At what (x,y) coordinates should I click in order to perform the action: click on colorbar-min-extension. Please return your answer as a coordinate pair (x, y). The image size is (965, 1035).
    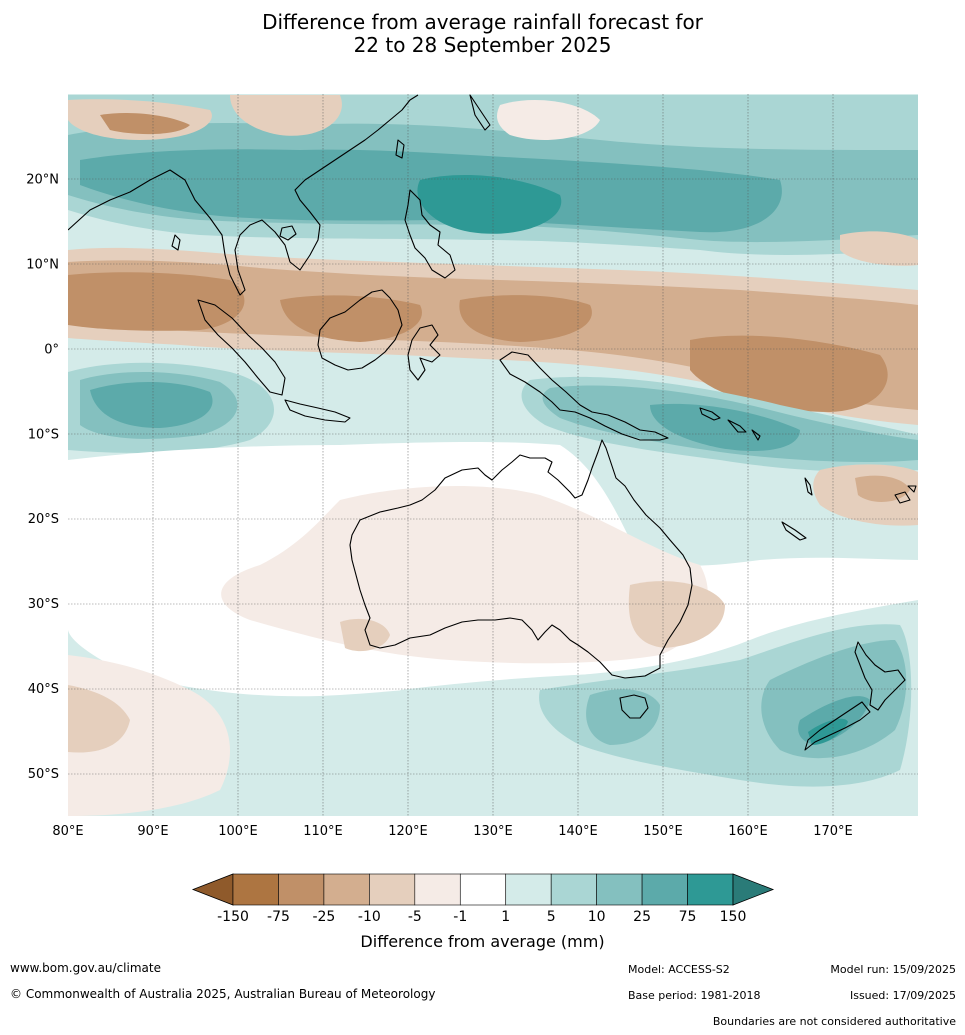
    Looking at the image, I should click on (212, 889).